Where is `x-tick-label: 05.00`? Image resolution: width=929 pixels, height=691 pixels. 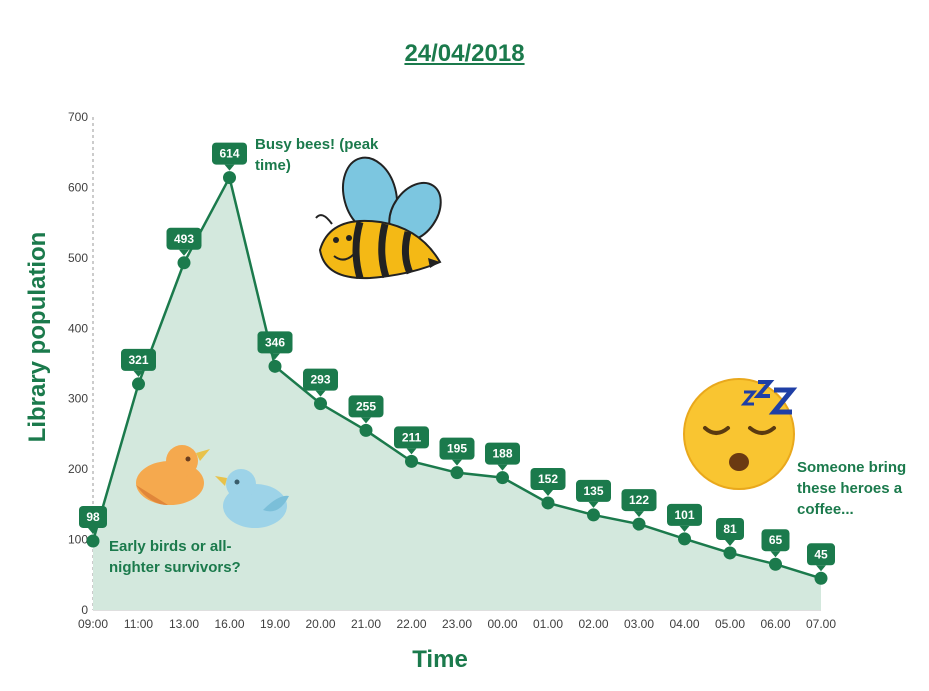
x-tick-label: 05.00 is located at coordinates (730, 624).